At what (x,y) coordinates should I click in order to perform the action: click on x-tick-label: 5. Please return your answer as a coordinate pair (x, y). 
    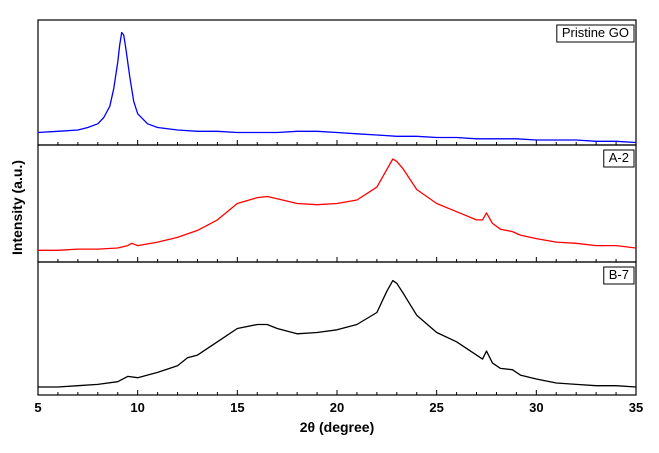
    Looking at the image, I should click on (37, 407).